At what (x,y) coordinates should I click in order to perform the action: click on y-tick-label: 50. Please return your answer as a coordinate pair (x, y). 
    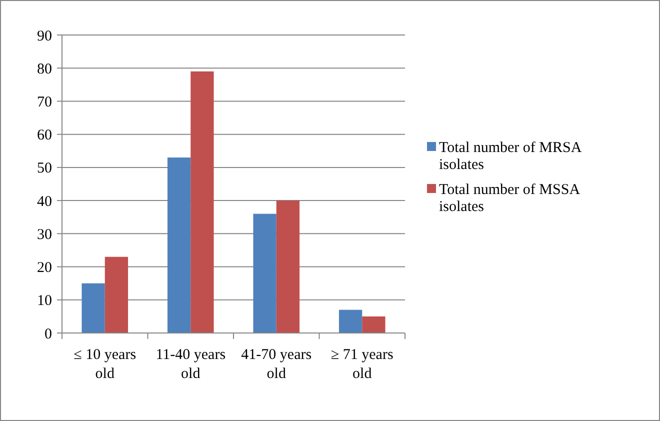
    Looking at the image, I should click on (44, 168).